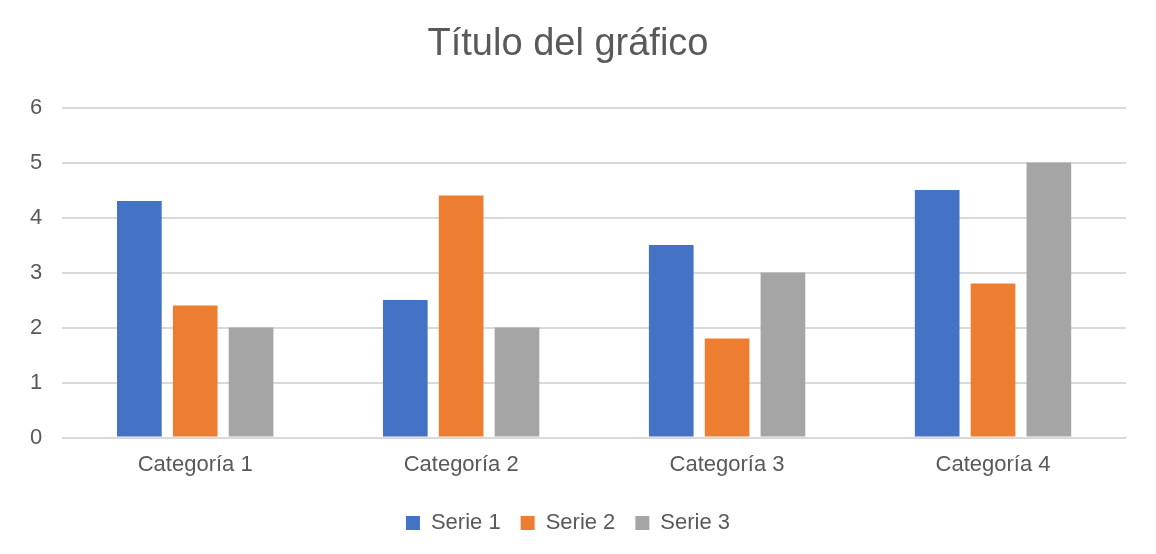 This screenshot has width=1156, height=554. Describe the element at coordinates (465, 522) in the screenshot. I see `legend-label: Serie 1` at that location.